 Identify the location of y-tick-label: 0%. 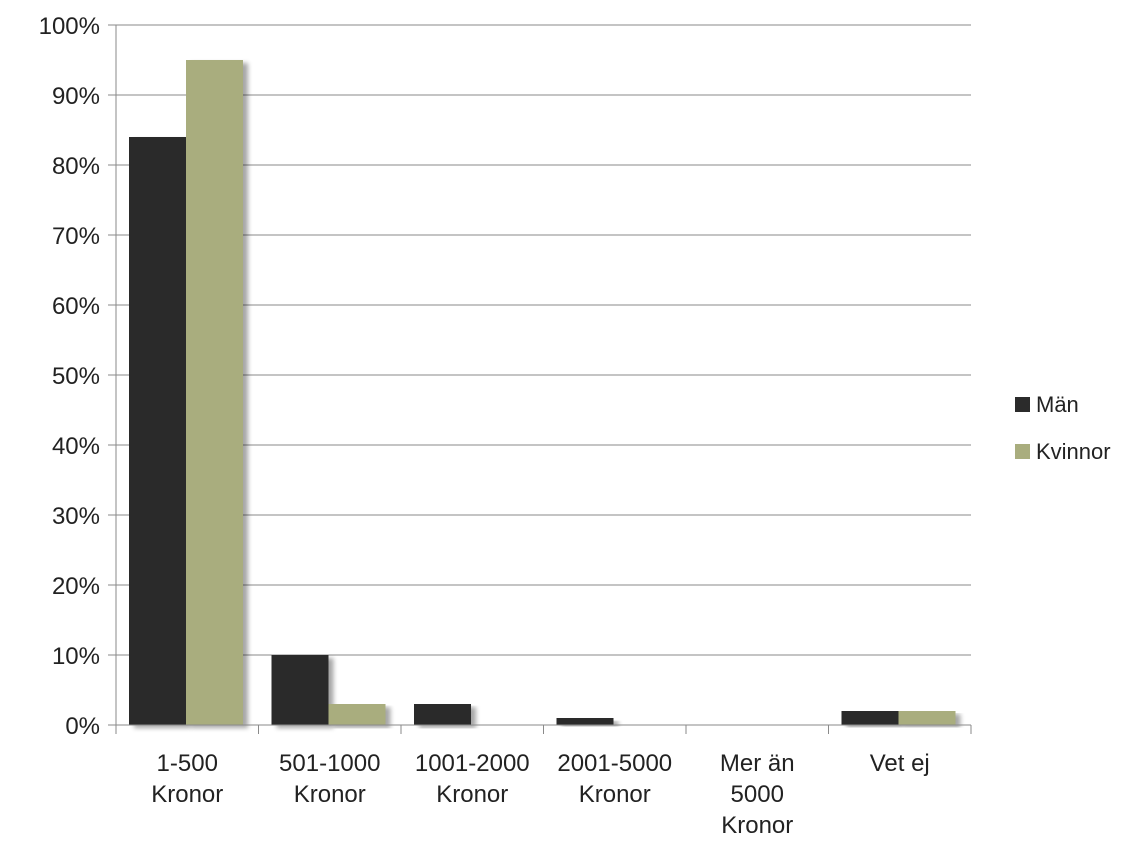
(82, 726).